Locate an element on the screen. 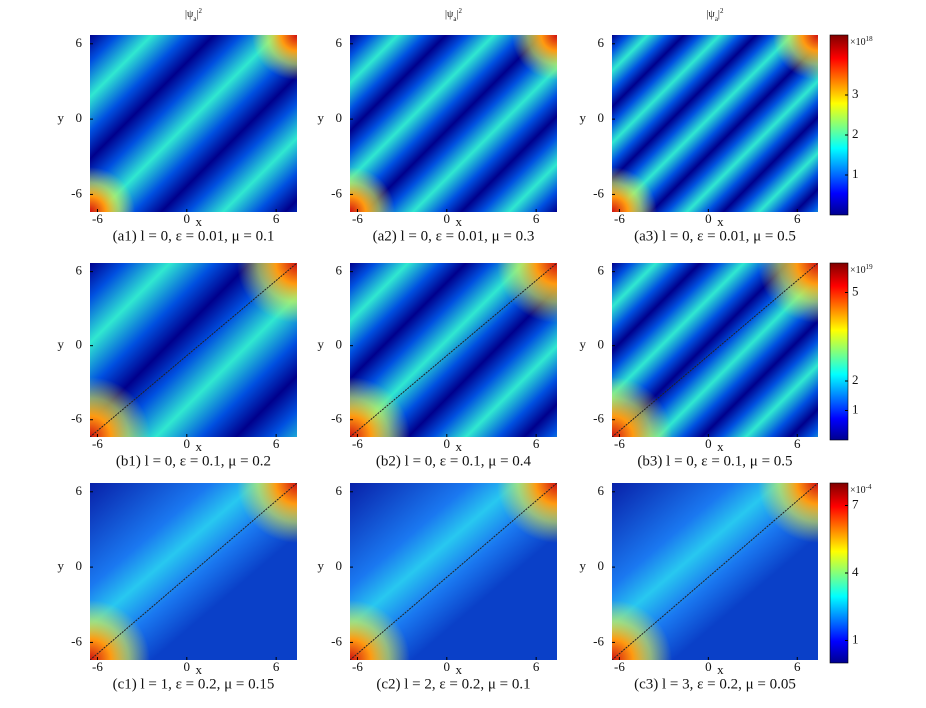  colorbar-multiplier: ×10¹⁸ is located at coordinates (861, 42).